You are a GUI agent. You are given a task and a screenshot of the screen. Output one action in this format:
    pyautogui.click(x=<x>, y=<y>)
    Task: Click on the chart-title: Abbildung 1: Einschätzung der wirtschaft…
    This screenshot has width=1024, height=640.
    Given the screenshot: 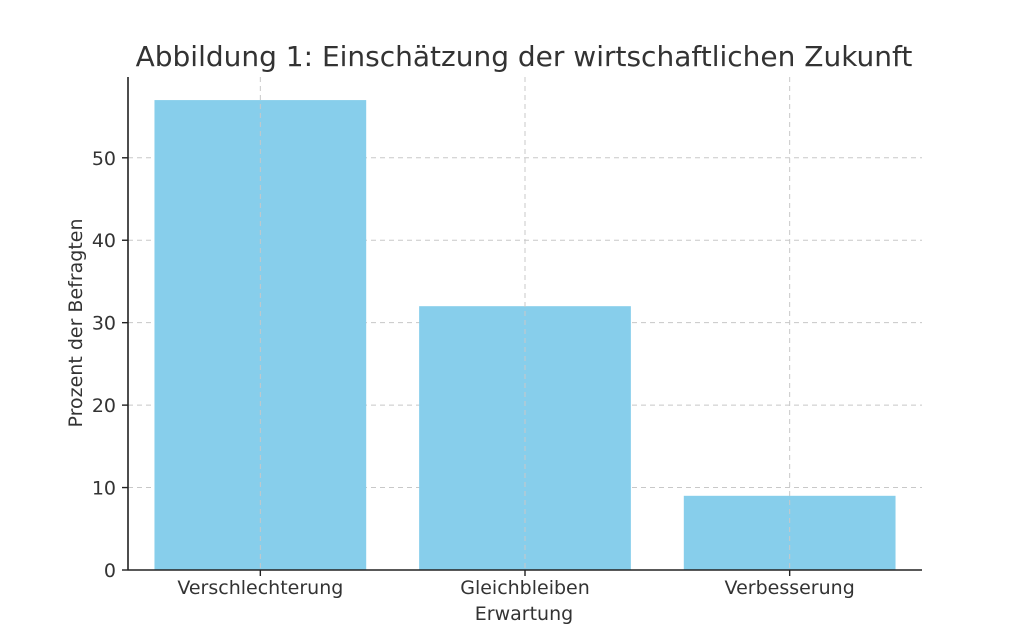 What is the action you would take?
    pyautogui.click(x=524, y=56)
    